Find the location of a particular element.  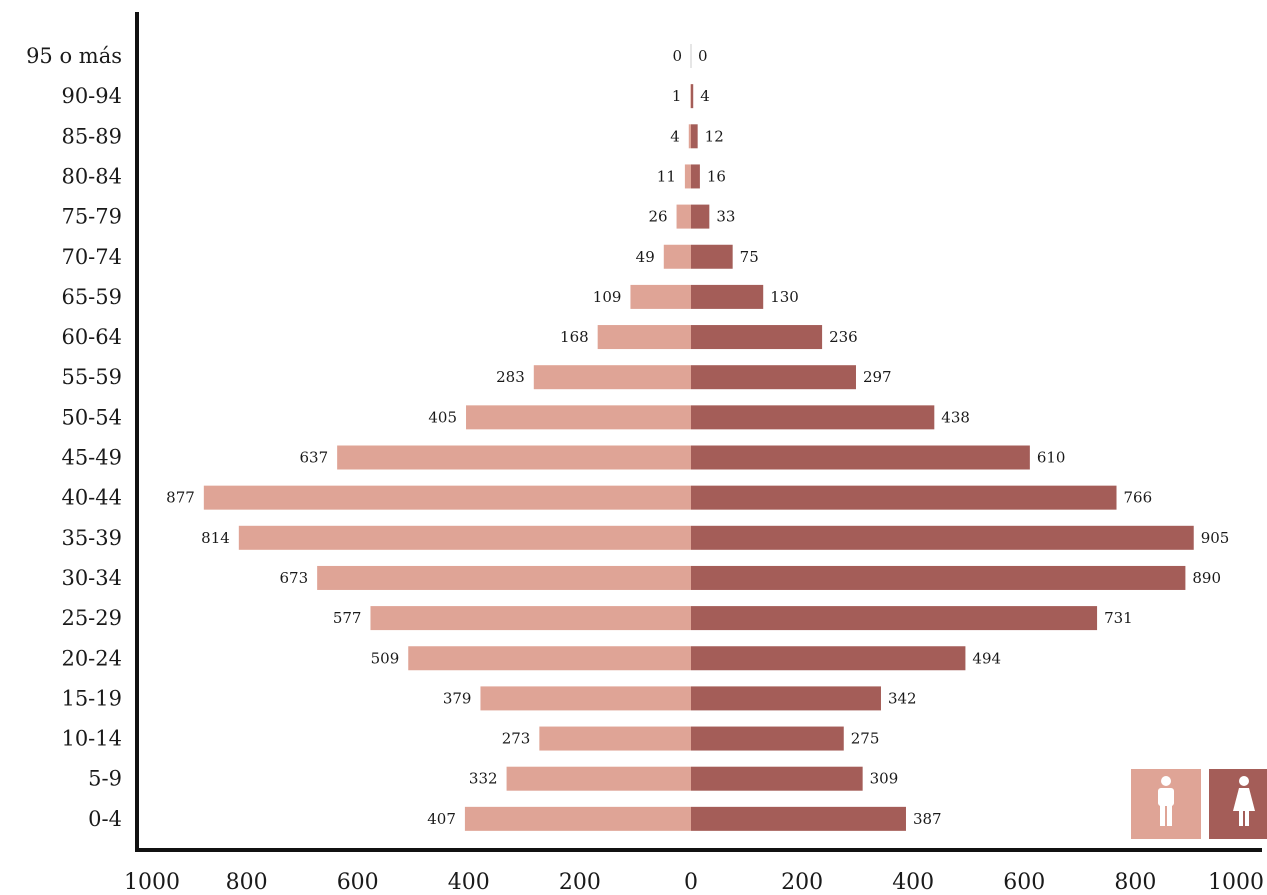

value-label-right: 236 is located at coordinates (843, 337).